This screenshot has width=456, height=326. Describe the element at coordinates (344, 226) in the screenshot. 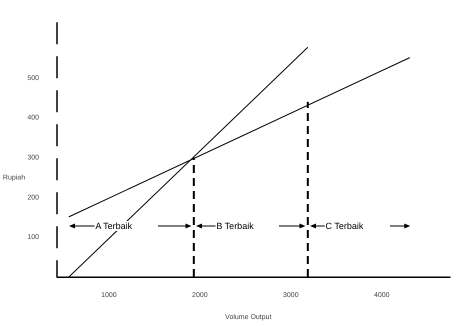

I see `annotation: C Terbaik` at that location.